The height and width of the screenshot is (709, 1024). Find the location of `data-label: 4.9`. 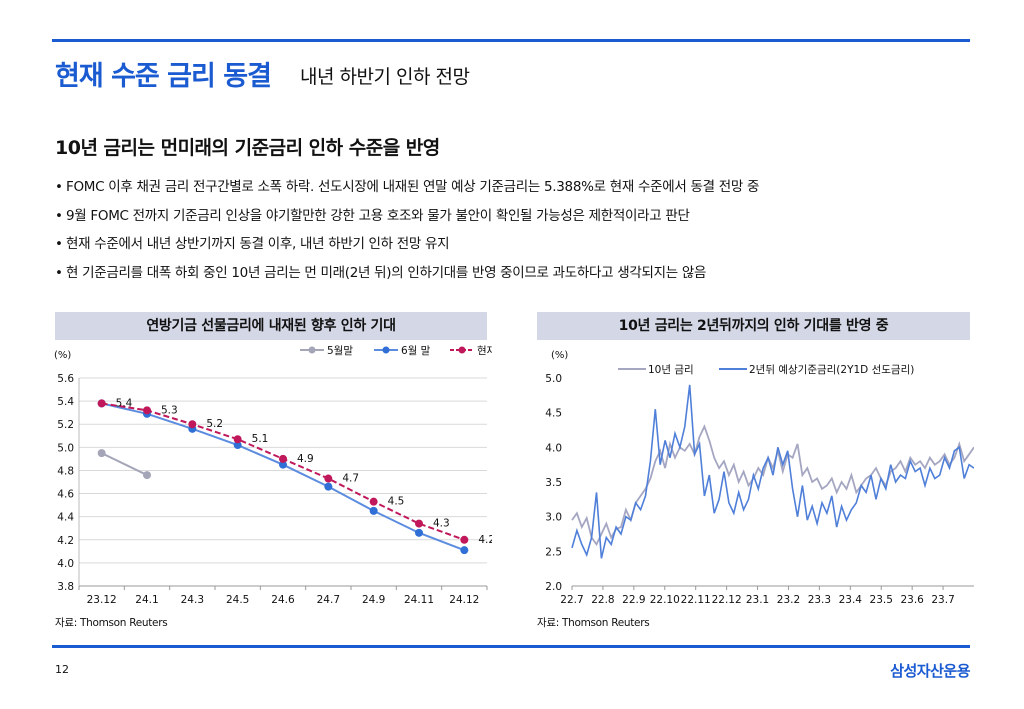

data-label: 4.9 is located at coordinates (305, 459).